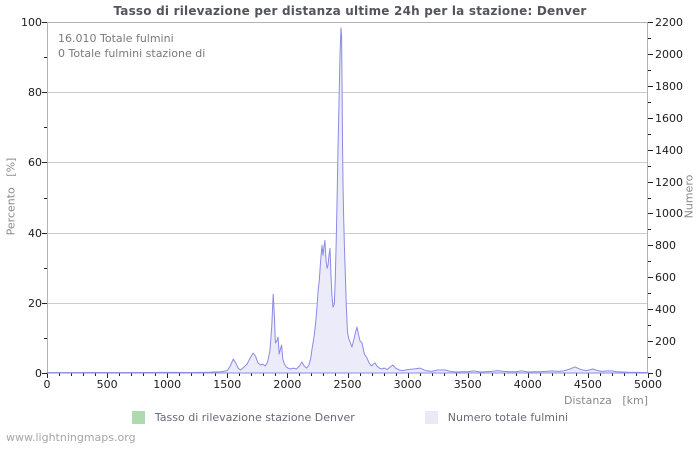  What do you see at coordinates (669, 22) in the screenshot?
I see `right-tick-label: 2200` at bounding box center [669, 22].